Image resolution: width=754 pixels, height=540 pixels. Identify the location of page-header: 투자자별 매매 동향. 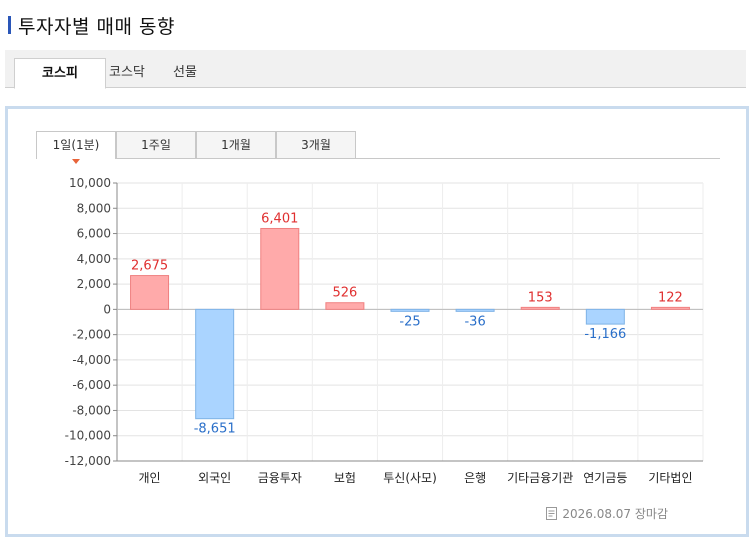
(91, 25).